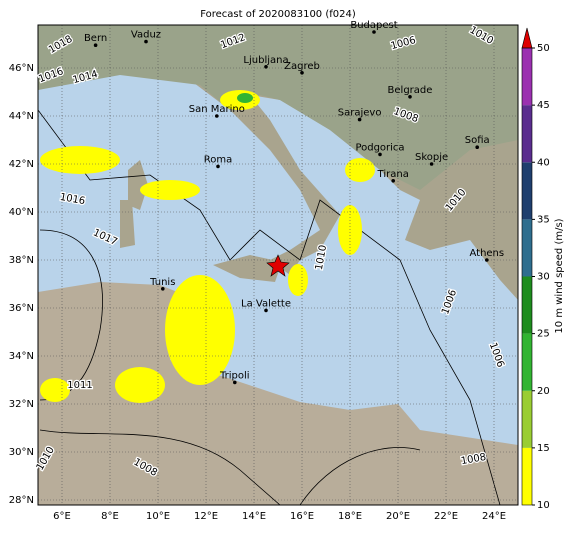 This screenshot has height=533, width=576. What do you see at coordinates (494, 516) in the screenshot?
I see `lon-tick-label: 24°E` at bounding box center [494, 516].